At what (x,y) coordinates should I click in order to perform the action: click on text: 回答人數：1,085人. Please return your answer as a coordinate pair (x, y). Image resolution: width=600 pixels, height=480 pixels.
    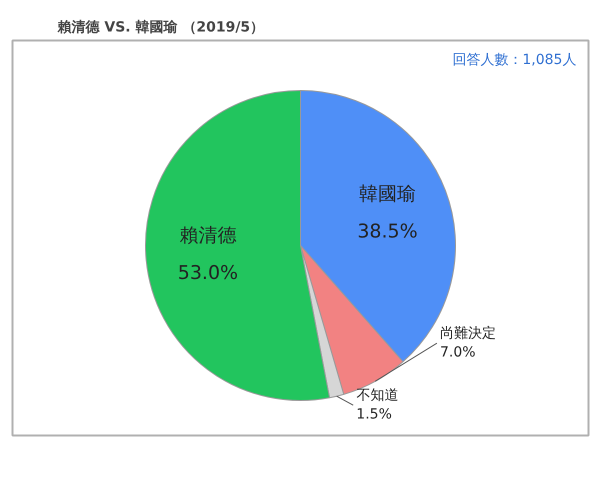
    Looking at the image, I should click on (514, 60).